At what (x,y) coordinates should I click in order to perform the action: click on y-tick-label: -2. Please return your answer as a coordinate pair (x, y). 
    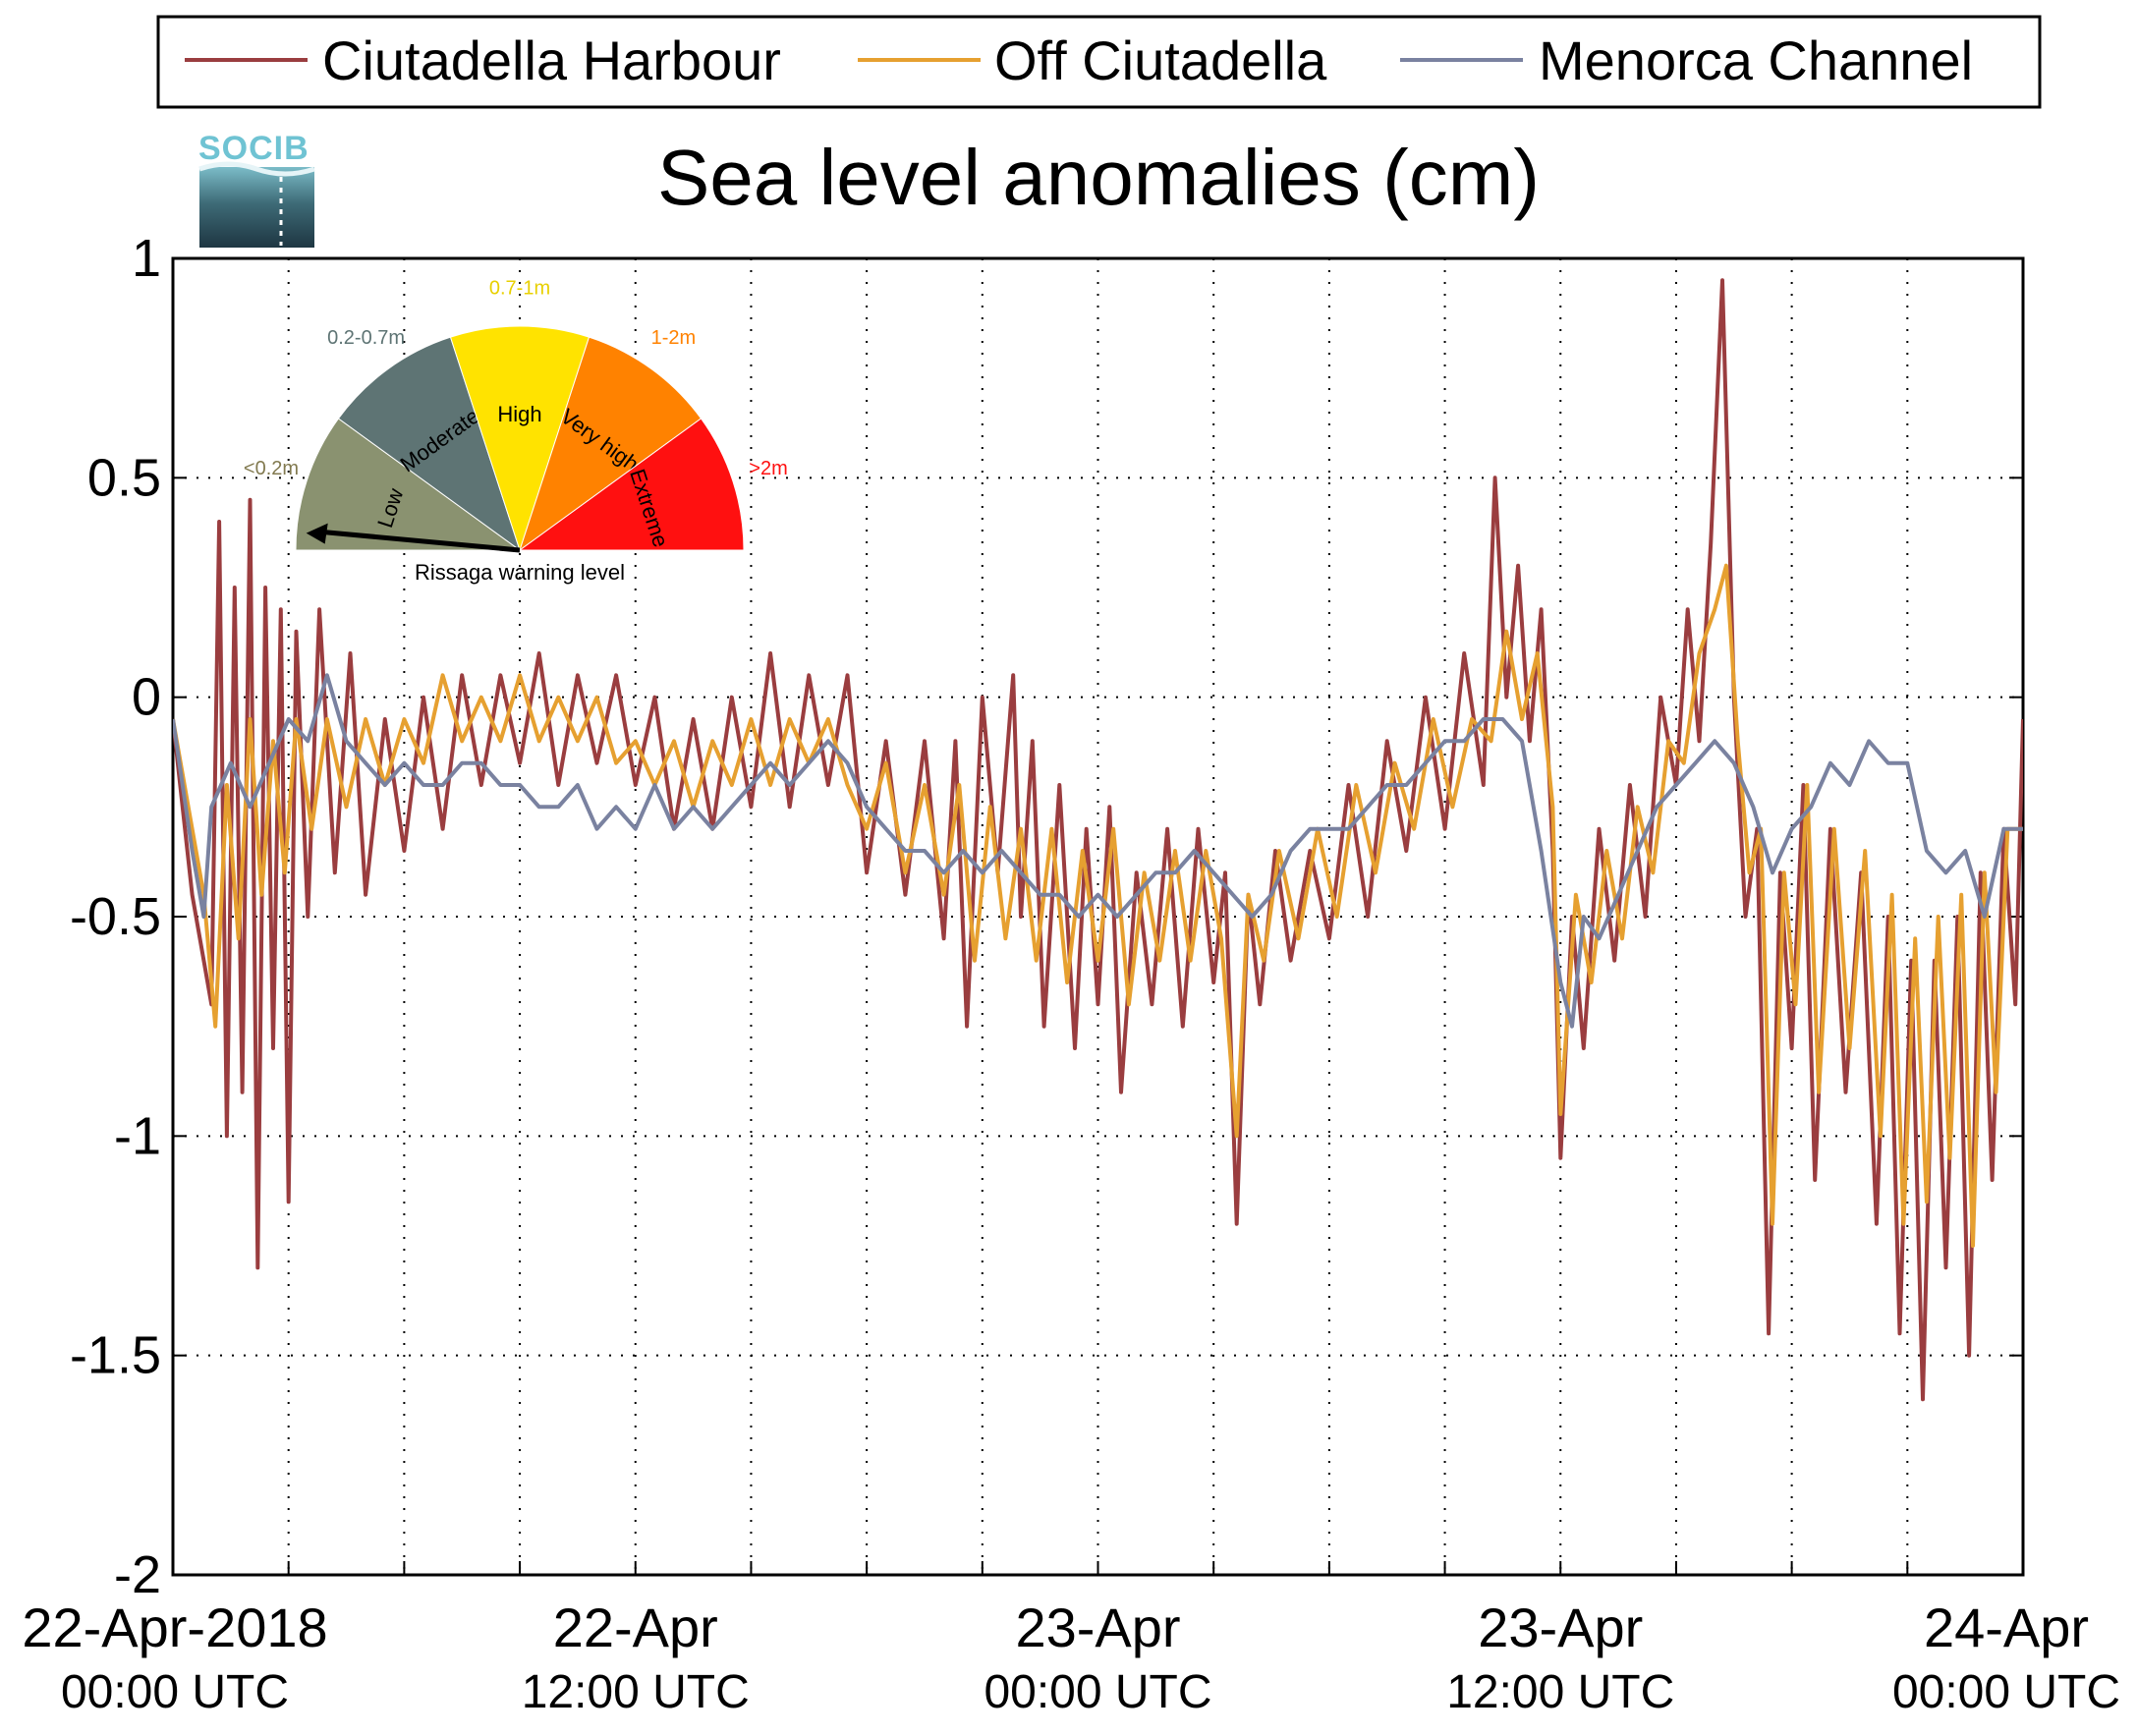
    Looking at the image, I should click on (137, 1574).